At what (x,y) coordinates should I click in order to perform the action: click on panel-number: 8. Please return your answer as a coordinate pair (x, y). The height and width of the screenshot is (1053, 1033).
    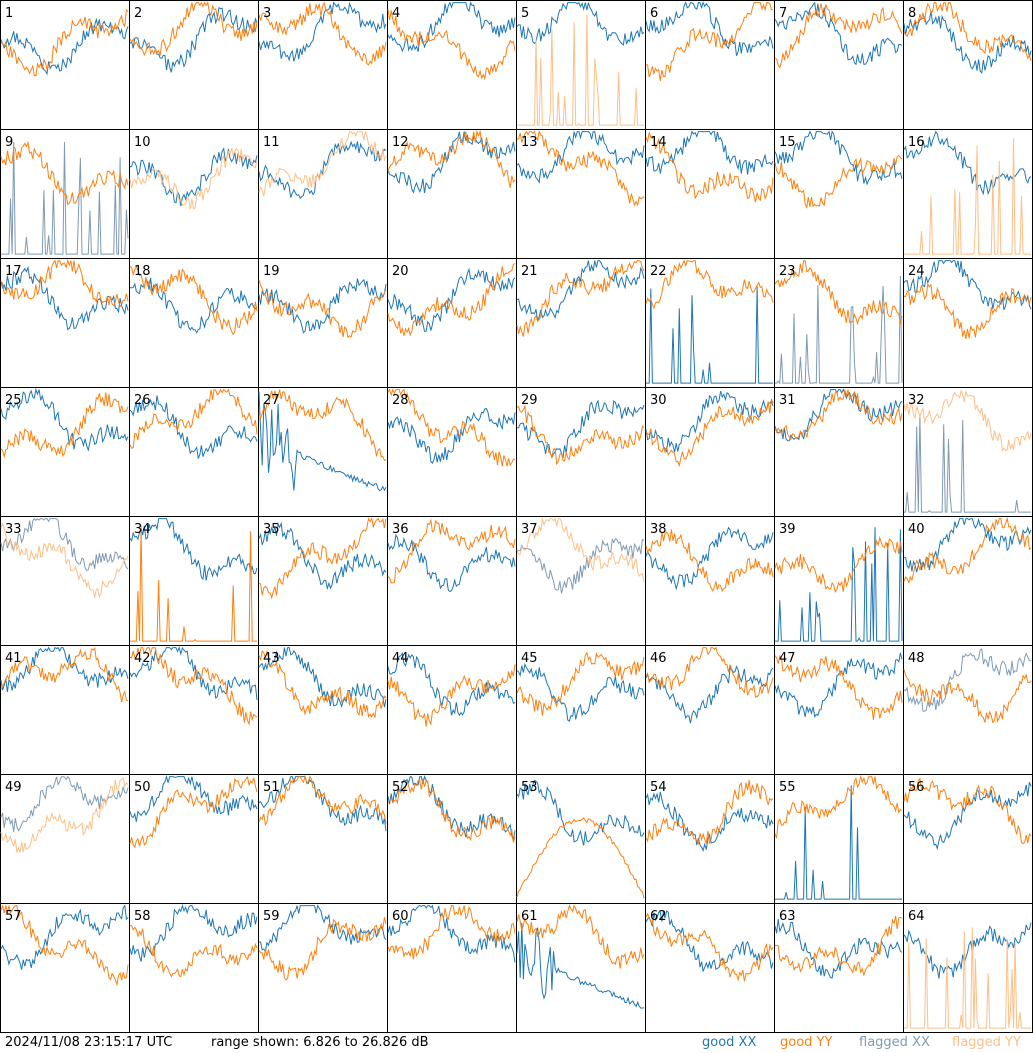
    Looking at the image, I should click on (912, 13).